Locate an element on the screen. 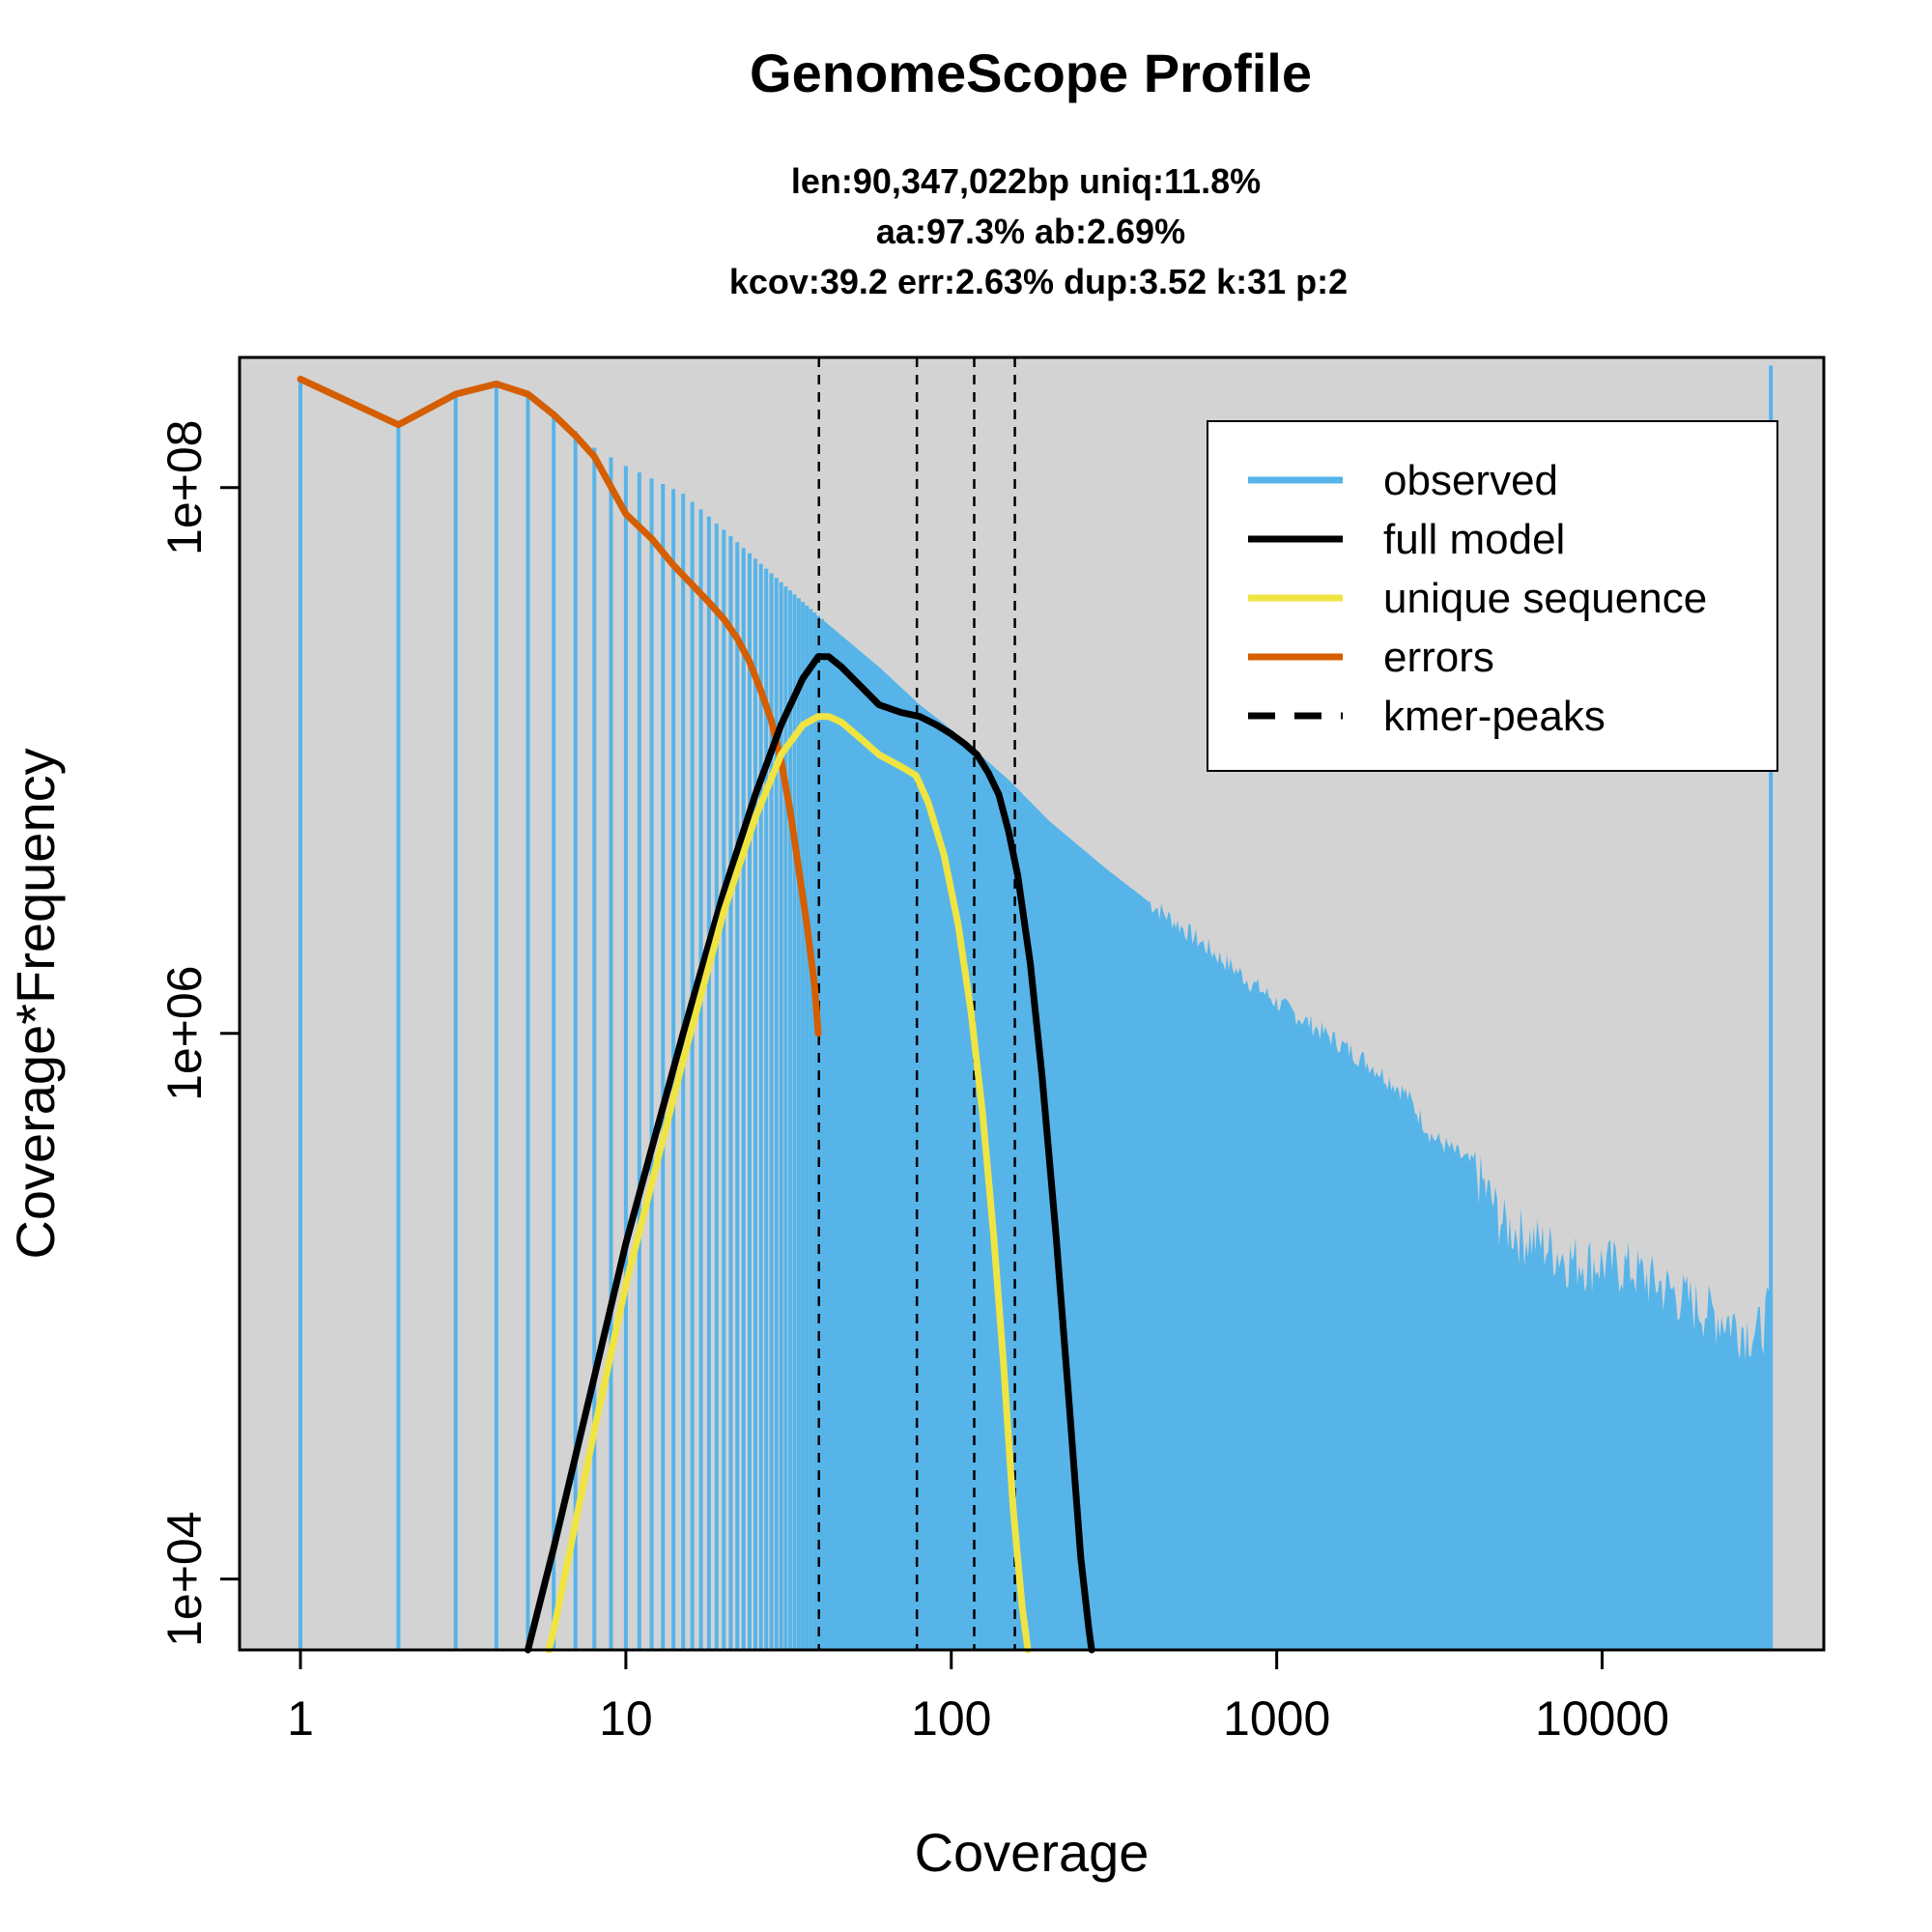 Image resolution: width=1932 pixels, height=1932 pixels. subtitle-line-2: aa:97.3% ab:2.69% is located at coordinates (1030, 231).